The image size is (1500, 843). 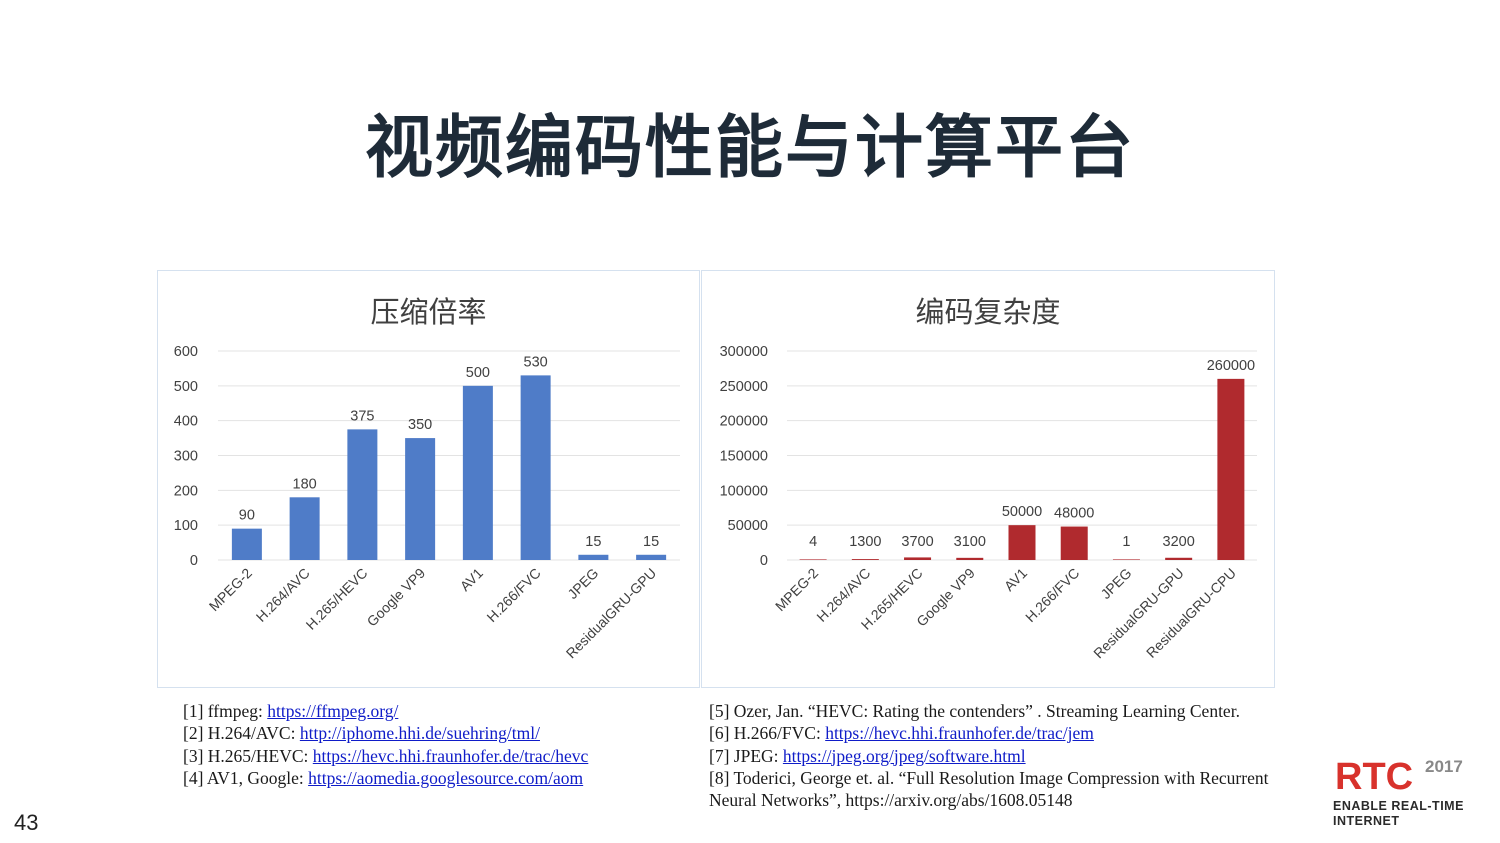 I want to click on data-label: 500, so click(x=478, y=373).